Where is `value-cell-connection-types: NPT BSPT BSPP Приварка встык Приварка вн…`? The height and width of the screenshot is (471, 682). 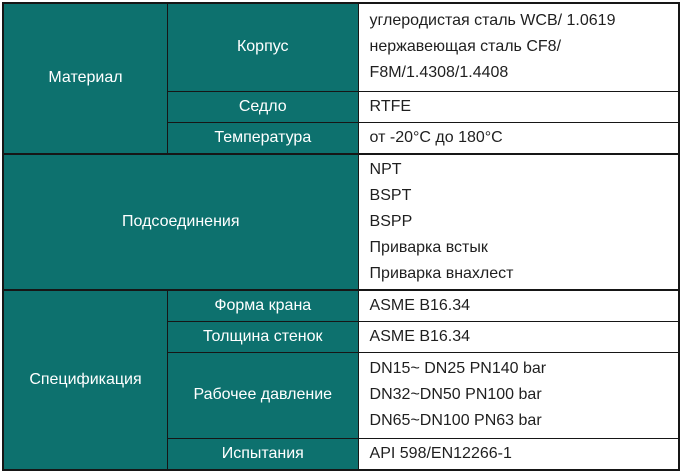
value-cell-connection-types: NPT BSPT BSPP Приварка встык Приварка вн… is located at coordinates (518, 221).